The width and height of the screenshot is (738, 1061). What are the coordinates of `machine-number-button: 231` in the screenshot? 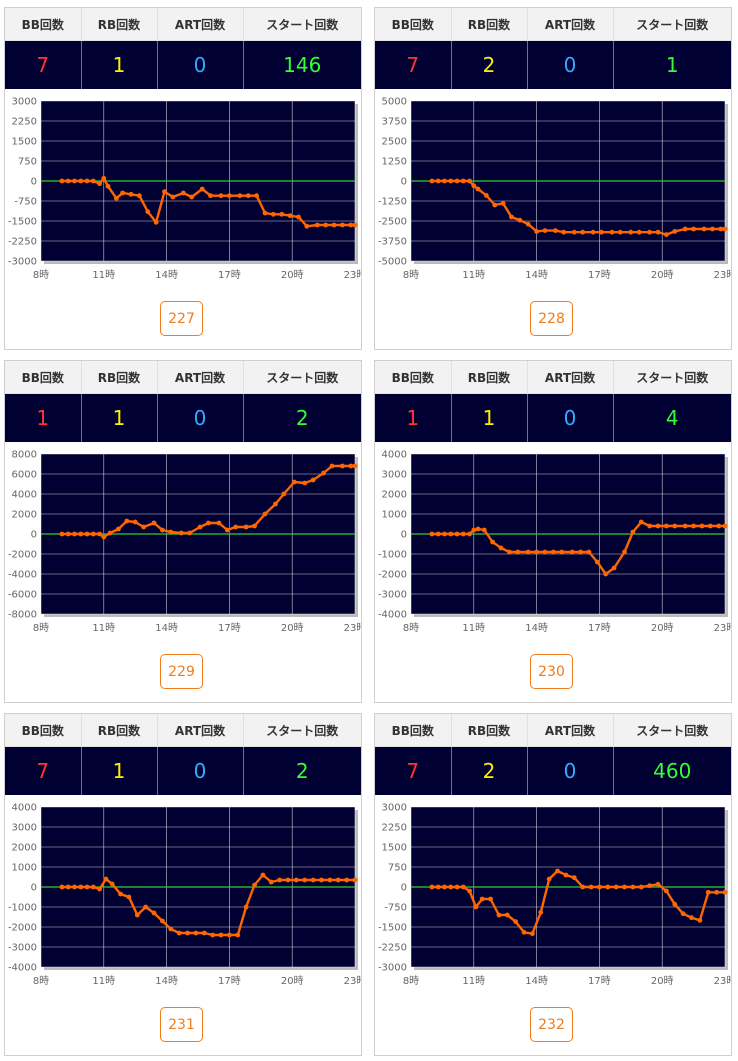 It's located at (181, 1024).